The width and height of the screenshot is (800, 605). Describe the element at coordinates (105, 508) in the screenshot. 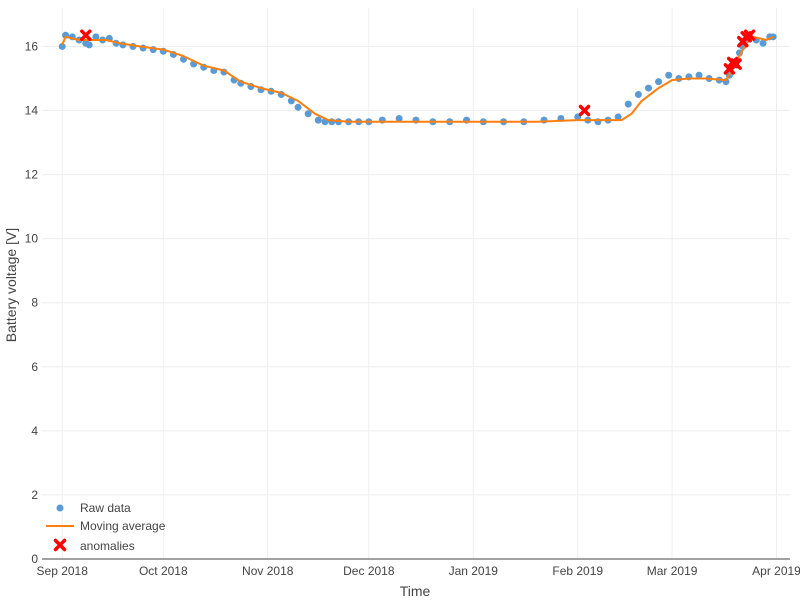

I see `legend-raw-data-label: Raw data` at that location.